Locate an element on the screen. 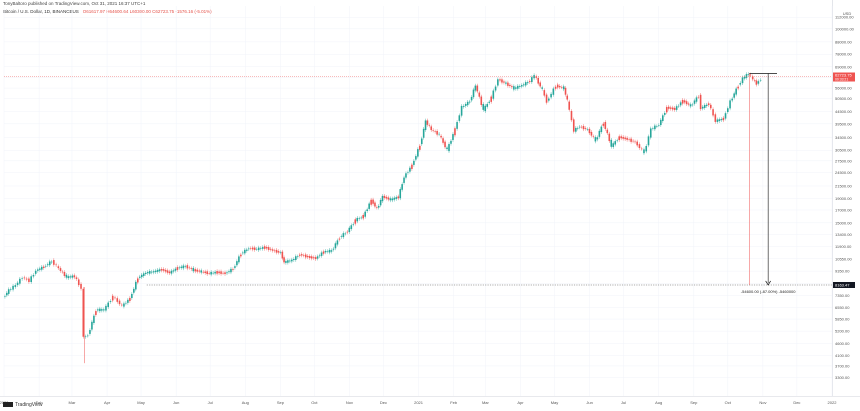 The width and height of the screenshot is (860, 411). x-tick-label: Oct is located at coordinates (314, 402).